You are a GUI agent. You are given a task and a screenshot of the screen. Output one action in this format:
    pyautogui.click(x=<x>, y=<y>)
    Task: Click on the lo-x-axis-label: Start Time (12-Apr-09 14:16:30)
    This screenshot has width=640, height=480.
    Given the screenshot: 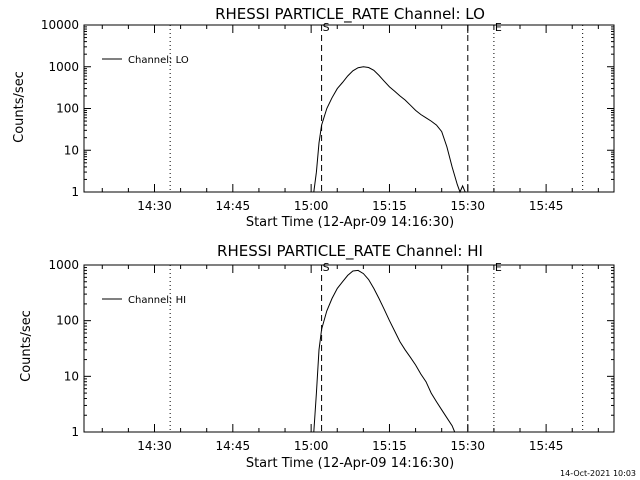 What is the action you would take?
    pyautogui.click(x=350, y=222)
    